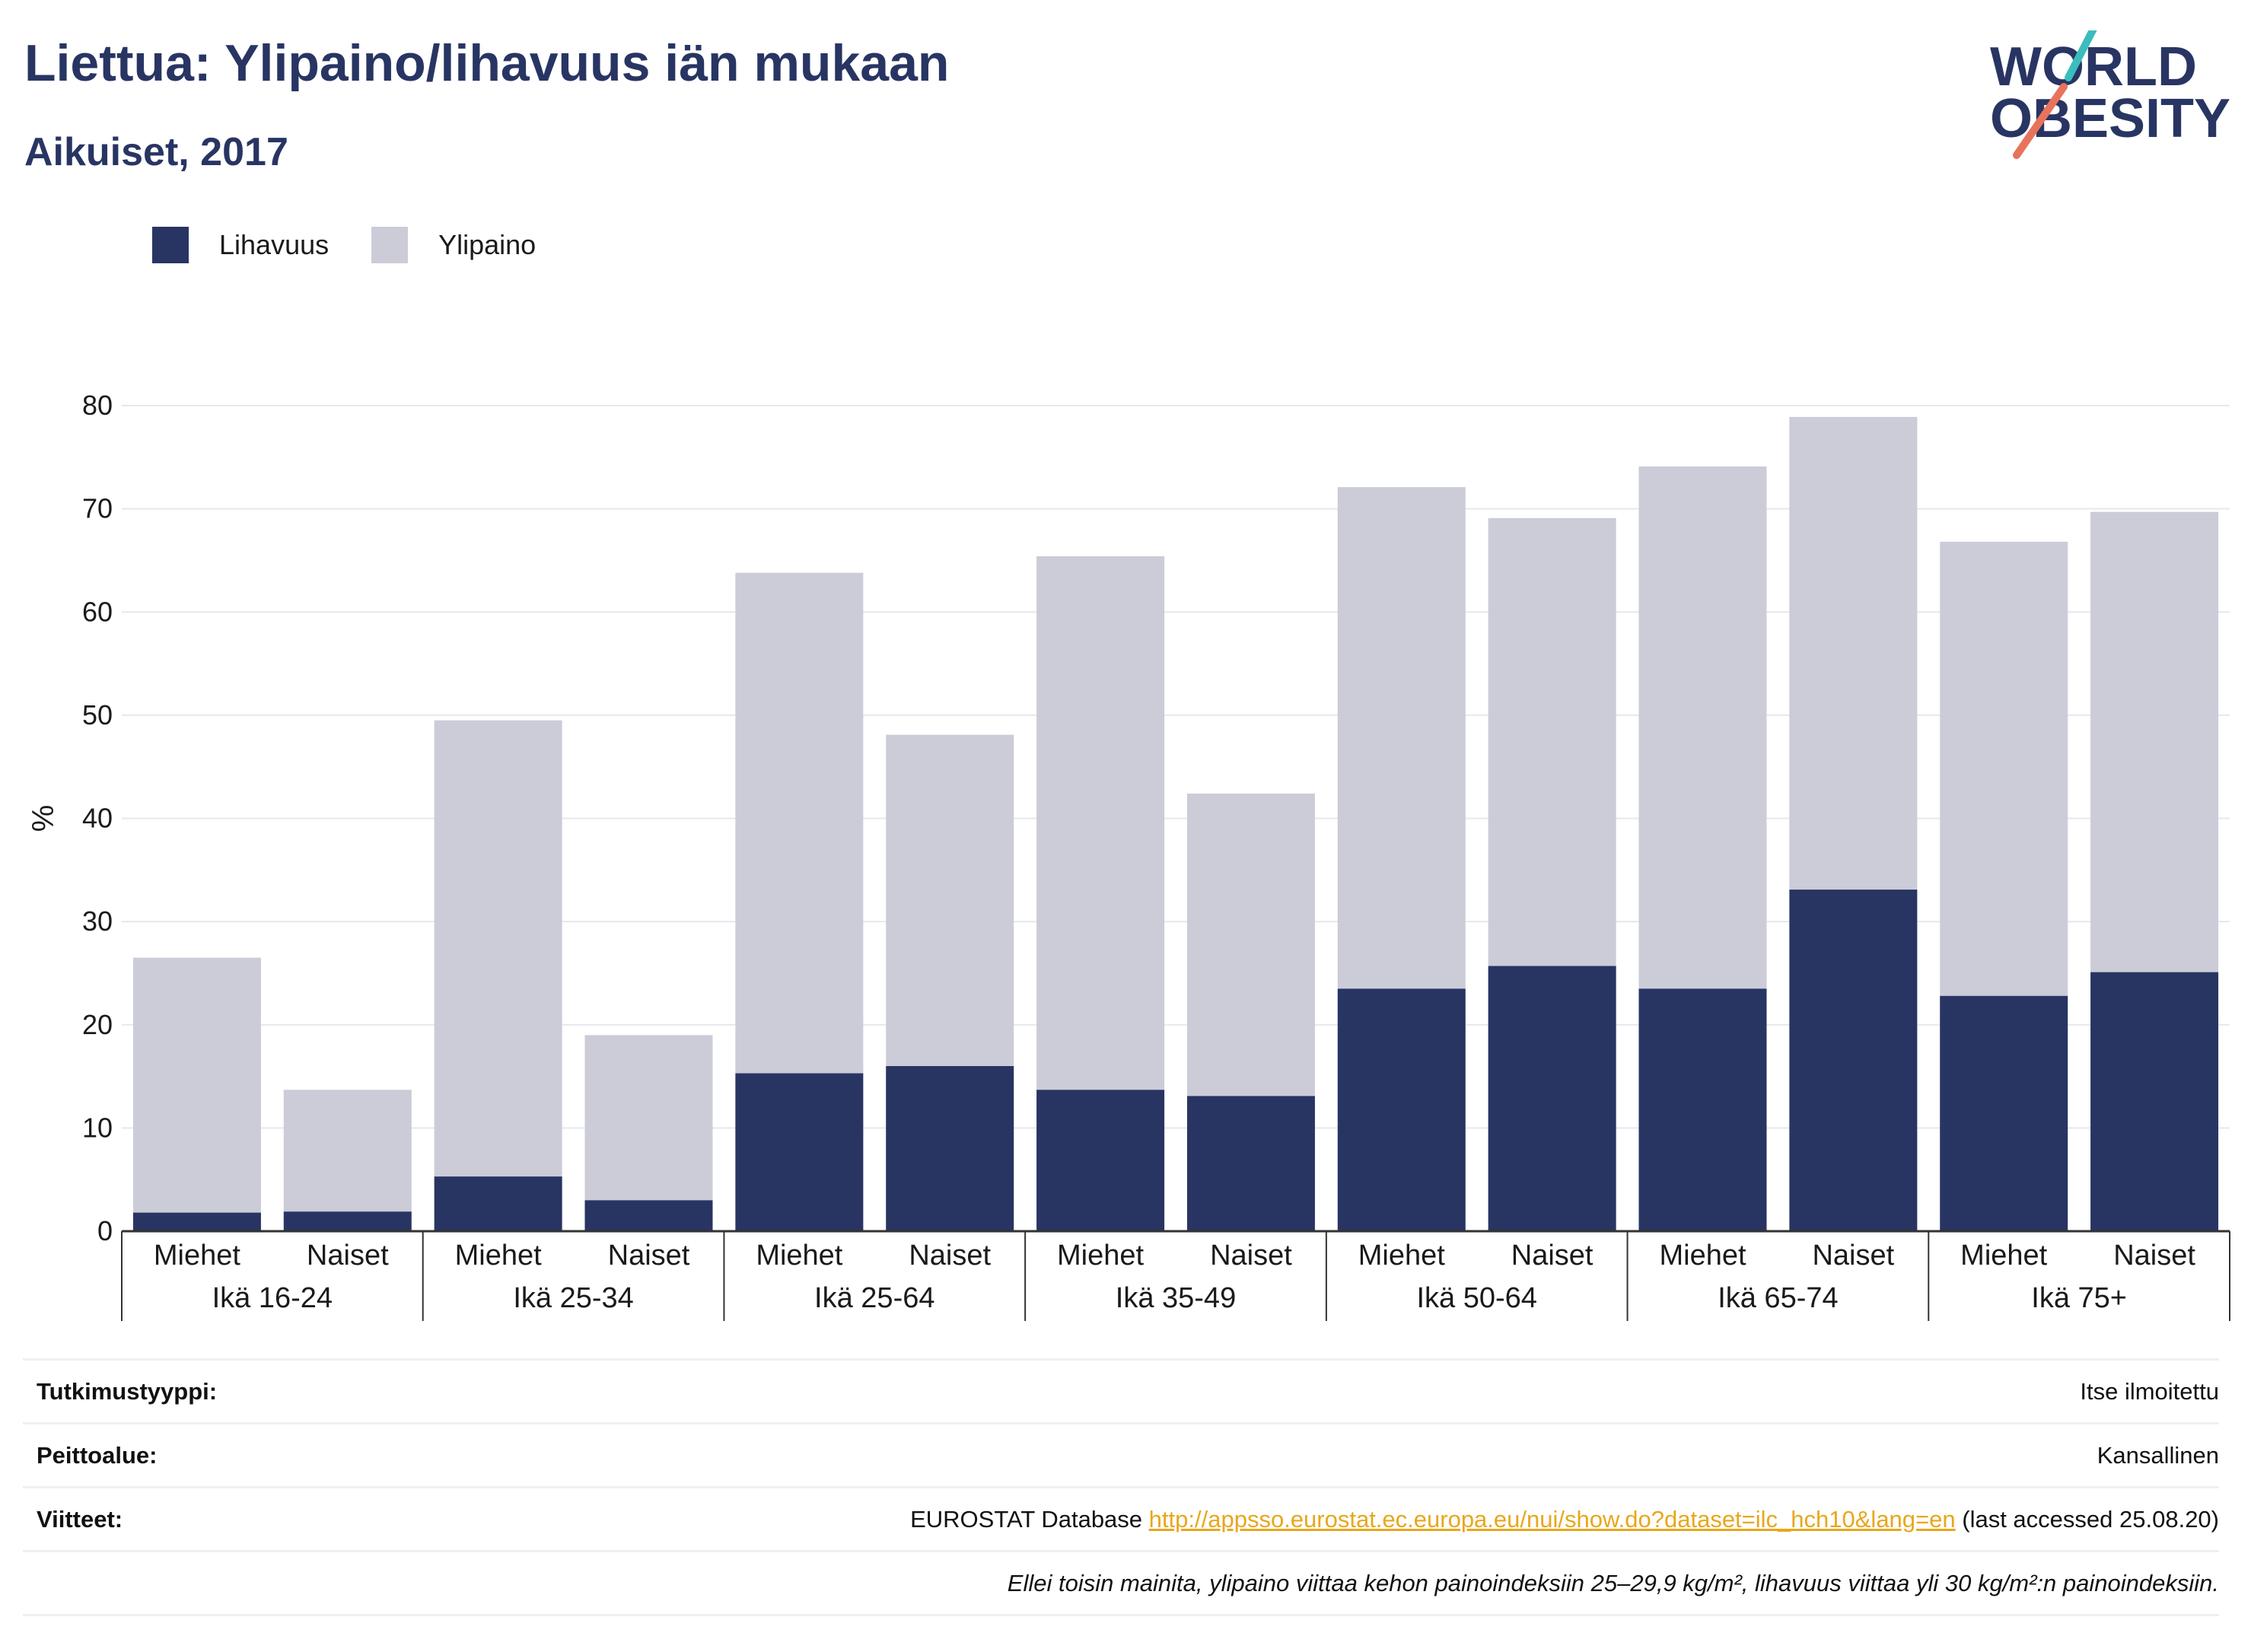  What do you see at coordinates (1176, 1298) in the screenshot?
I see `x-group-label: Ikä 35-49` at bounding box center [1176, 1298].